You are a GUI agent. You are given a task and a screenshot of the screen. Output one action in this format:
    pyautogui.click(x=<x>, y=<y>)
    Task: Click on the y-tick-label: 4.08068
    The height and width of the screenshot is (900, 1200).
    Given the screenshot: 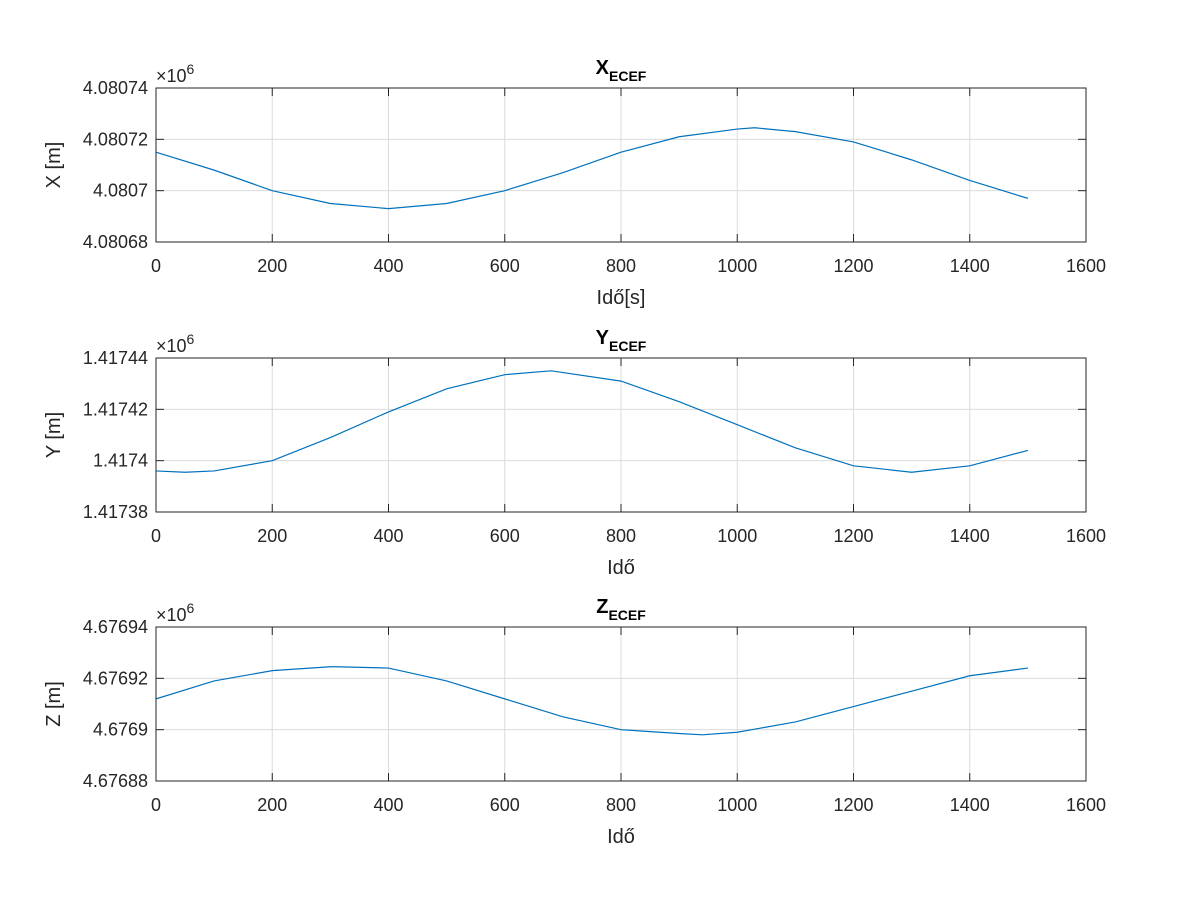 What is the action you would take?
    pyautogui.click(x=115, y=242)
    